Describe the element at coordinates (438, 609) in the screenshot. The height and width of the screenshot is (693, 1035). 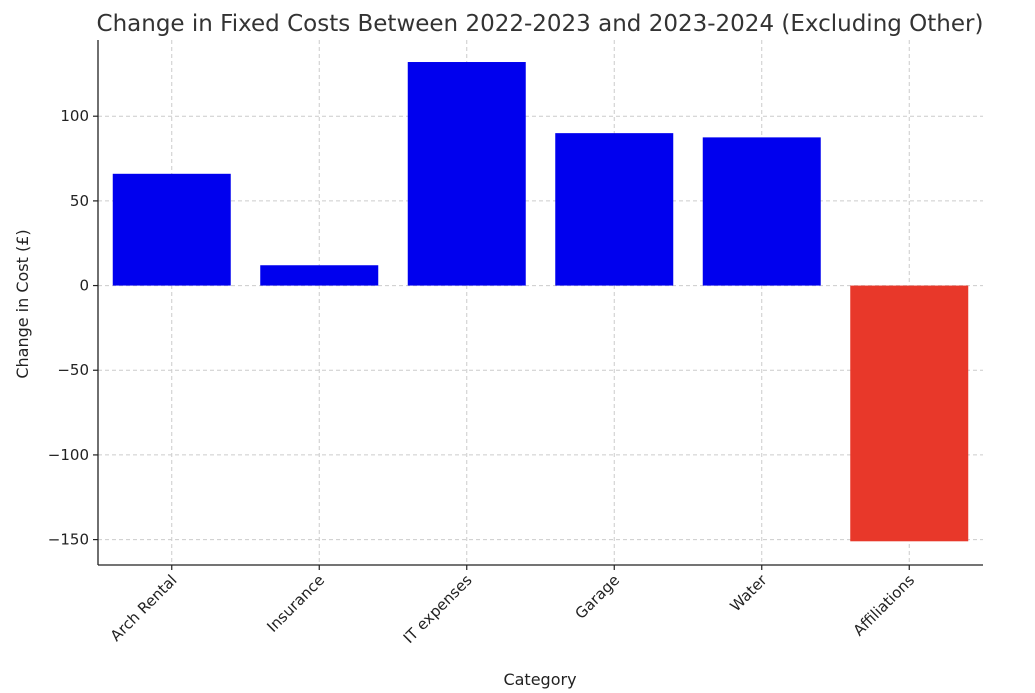
I see `x-tick-label: IT expenses` at that location.